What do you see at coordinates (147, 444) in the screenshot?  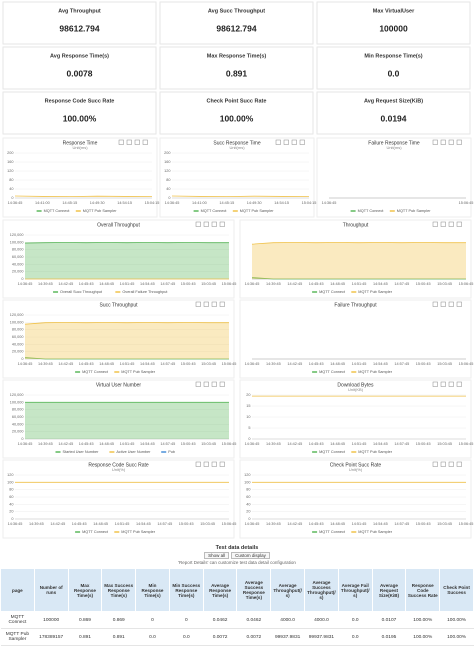 I see `x-tick-label: 14:54:45` at bounding box center [147, 444].